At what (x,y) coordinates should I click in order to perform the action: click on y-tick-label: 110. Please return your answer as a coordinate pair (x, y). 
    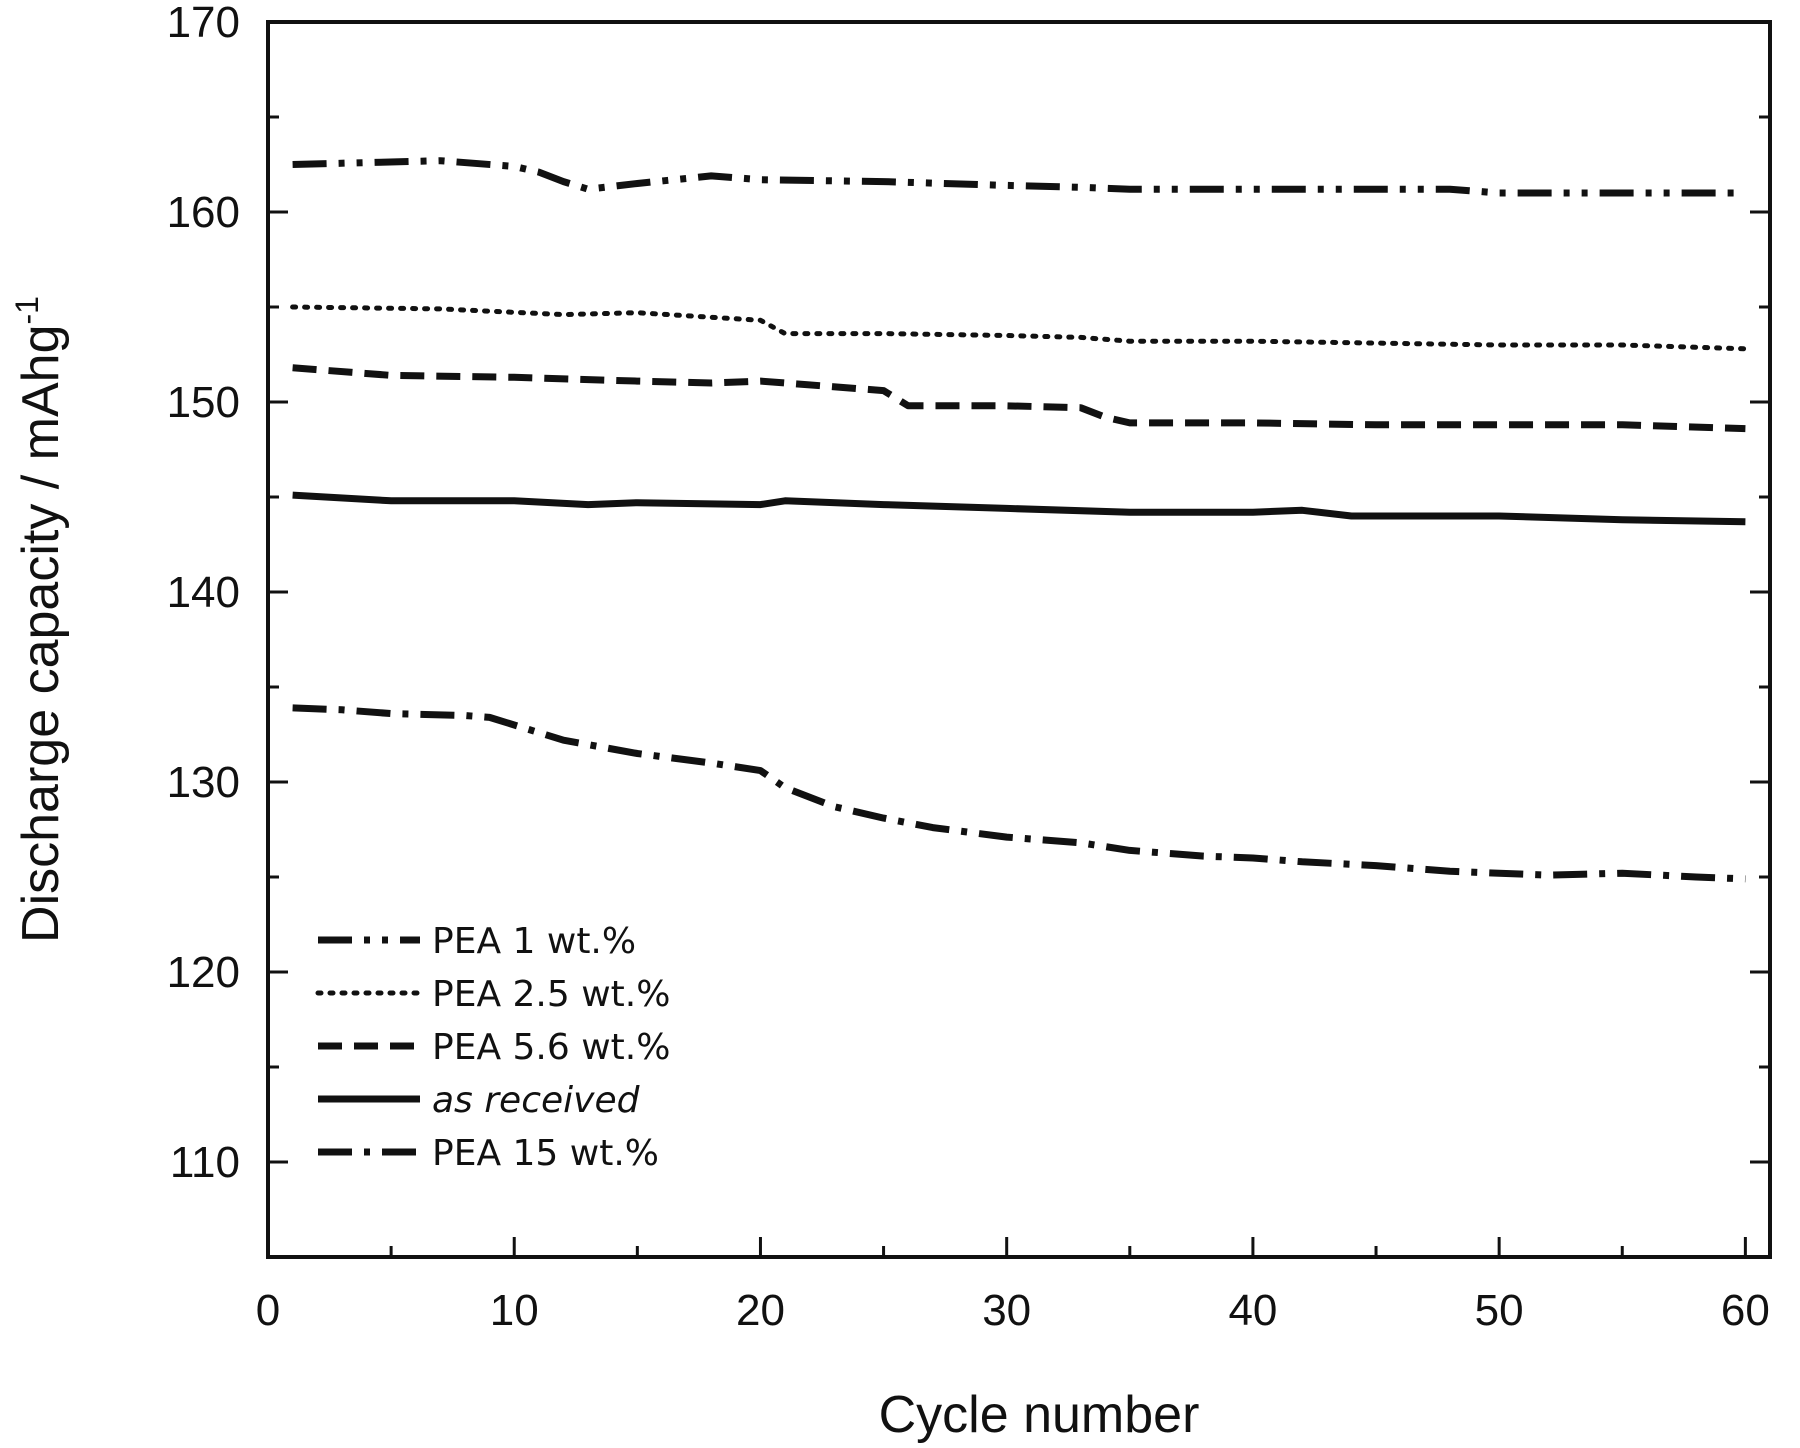
    Looking at the image, I should click on (205, 1162).